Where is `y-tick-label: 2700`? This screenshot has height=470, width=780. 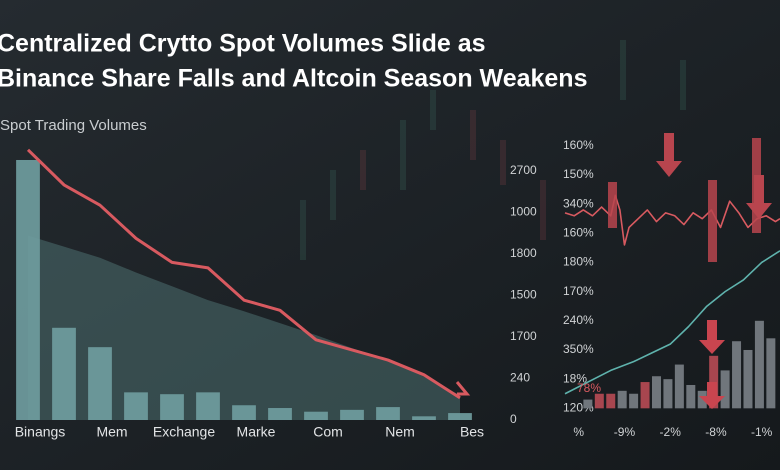
y-tick-label: 2700 is located at coordinates (523, 170).